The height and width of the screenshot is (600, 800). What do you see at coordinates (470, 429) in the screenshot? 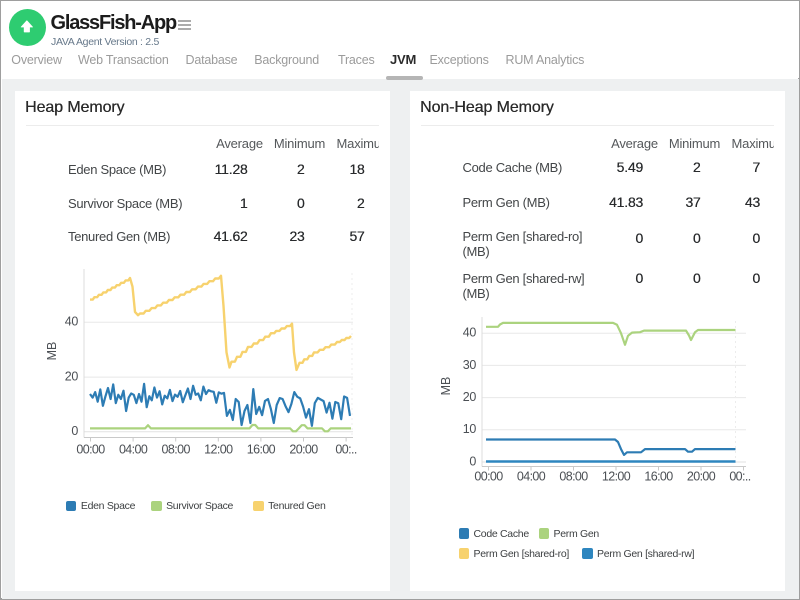
I see `svg-text: 10` at bounding box center [470, 429].